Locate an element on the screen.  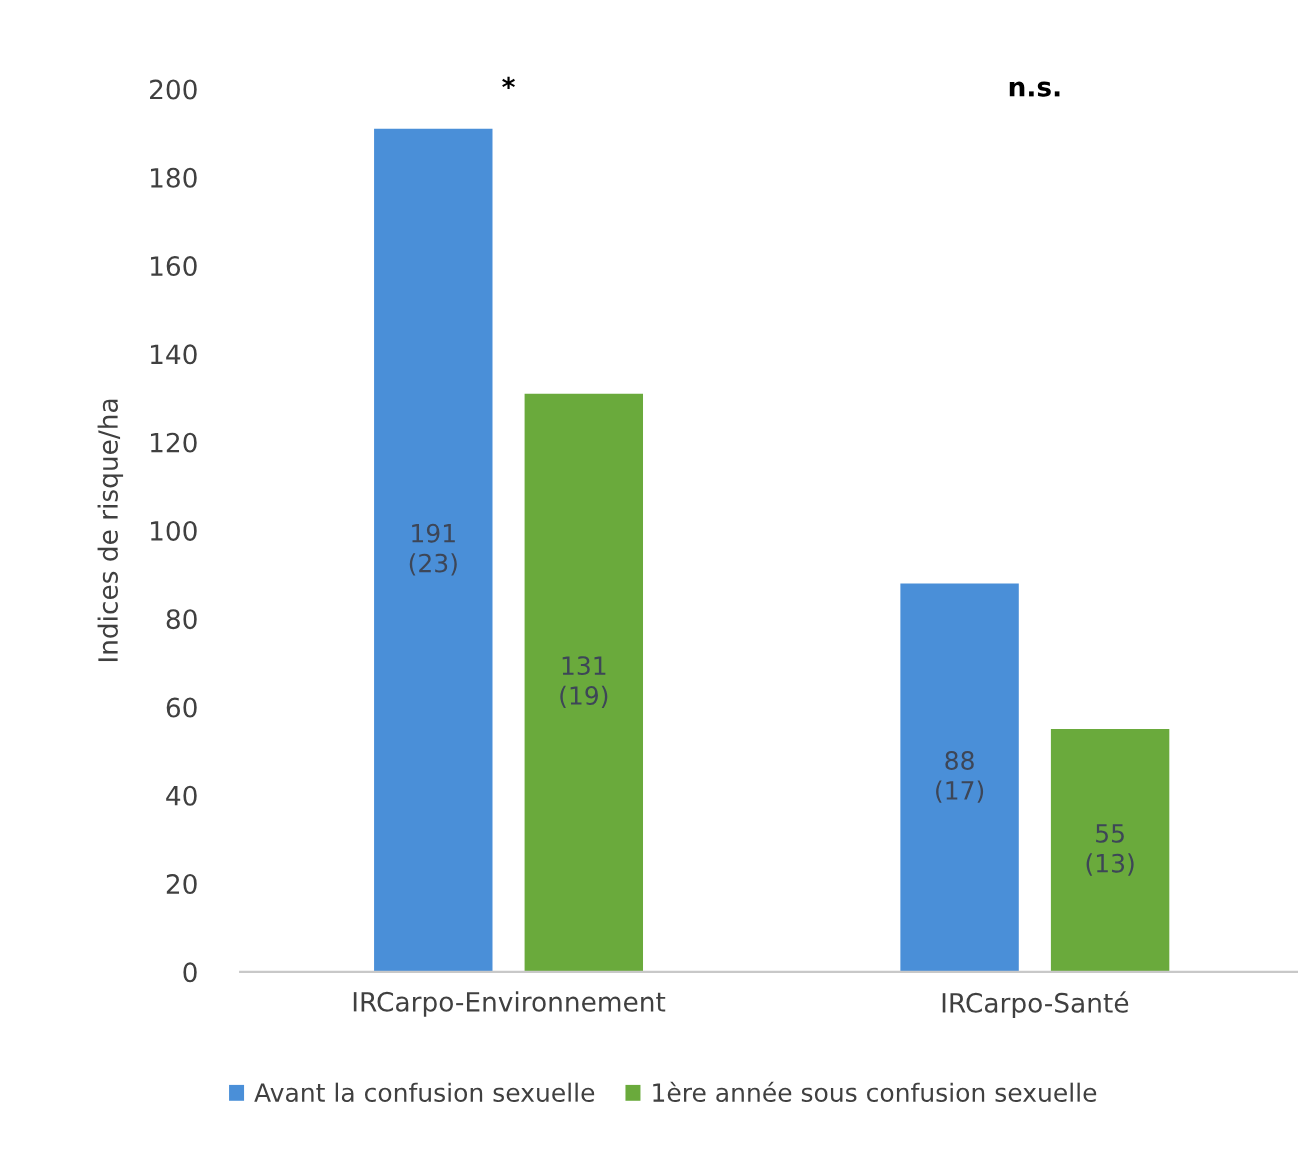
data-label: 55 (13) is located at coordinates (1110, 850).